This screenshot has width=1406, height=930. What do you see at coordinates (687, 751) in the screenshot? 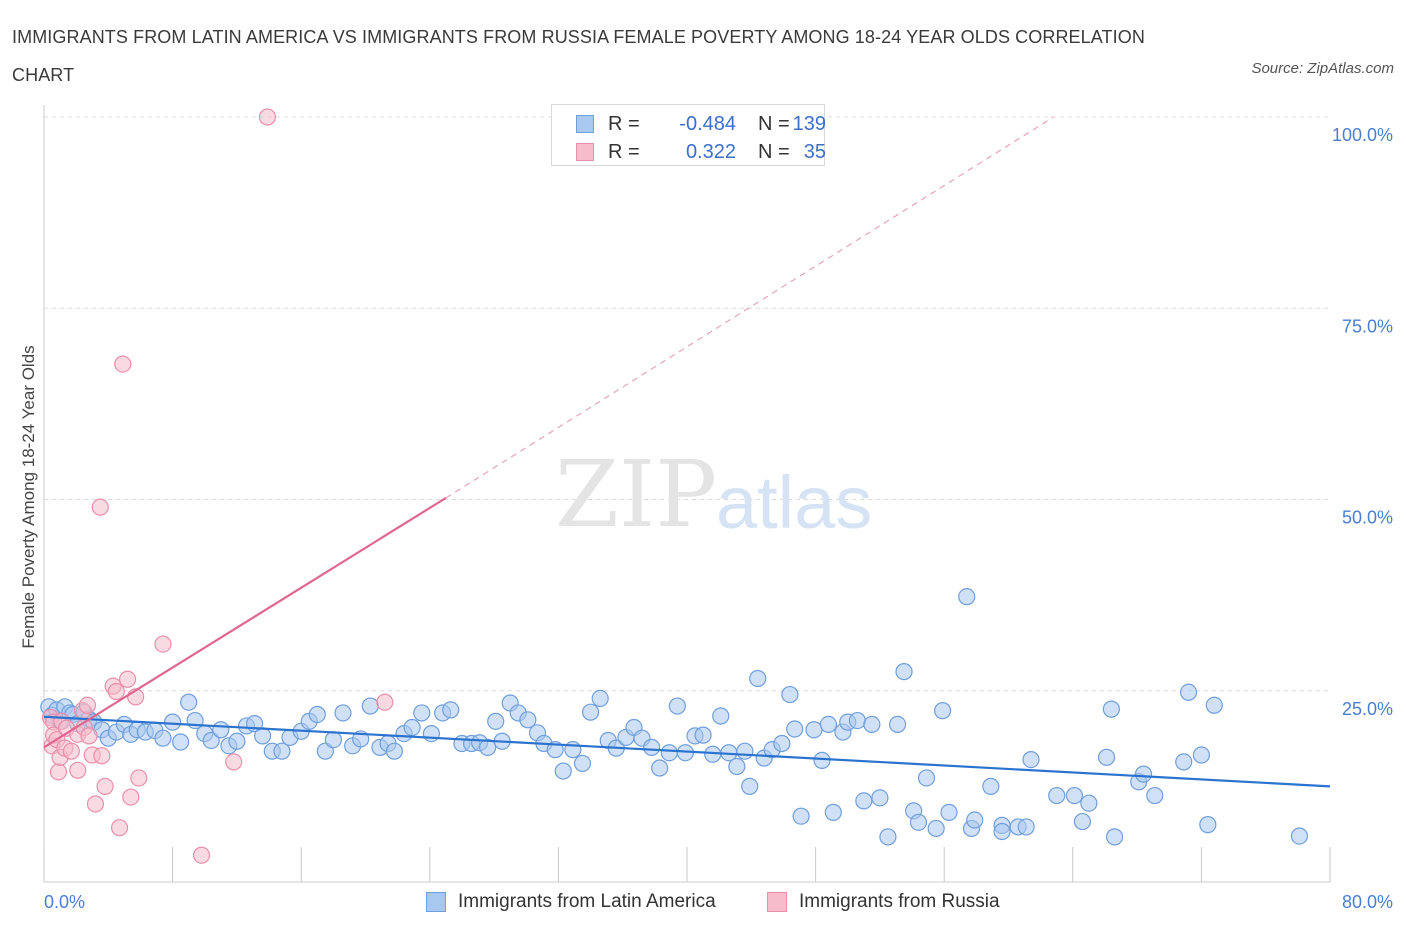
I see `latin-america-trend-line` at bounding box center [687, 751].